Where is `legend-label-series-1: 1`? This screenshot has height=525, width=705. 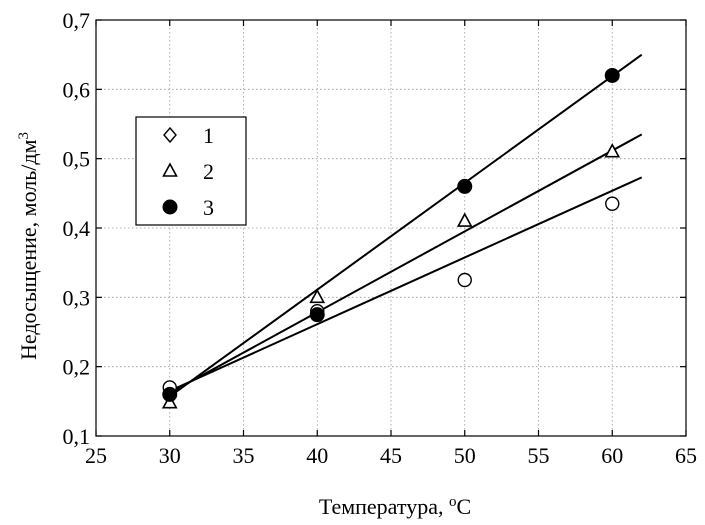
legend-label-series-1: 1 is located at coordinates (208, 135).